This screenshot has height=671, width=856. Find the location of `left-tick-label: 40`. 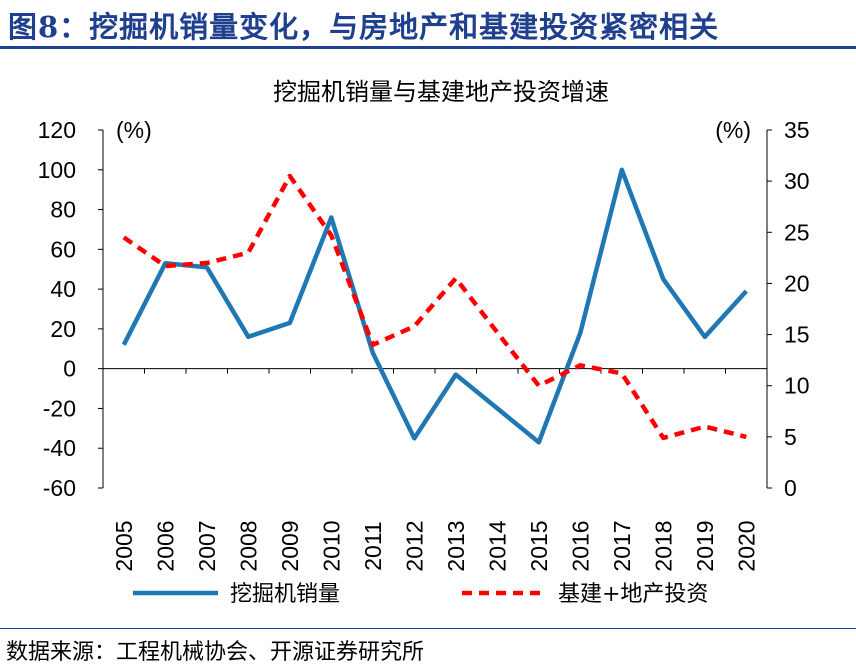

left-tick-label: 40 is located at coordinates (63, 289).